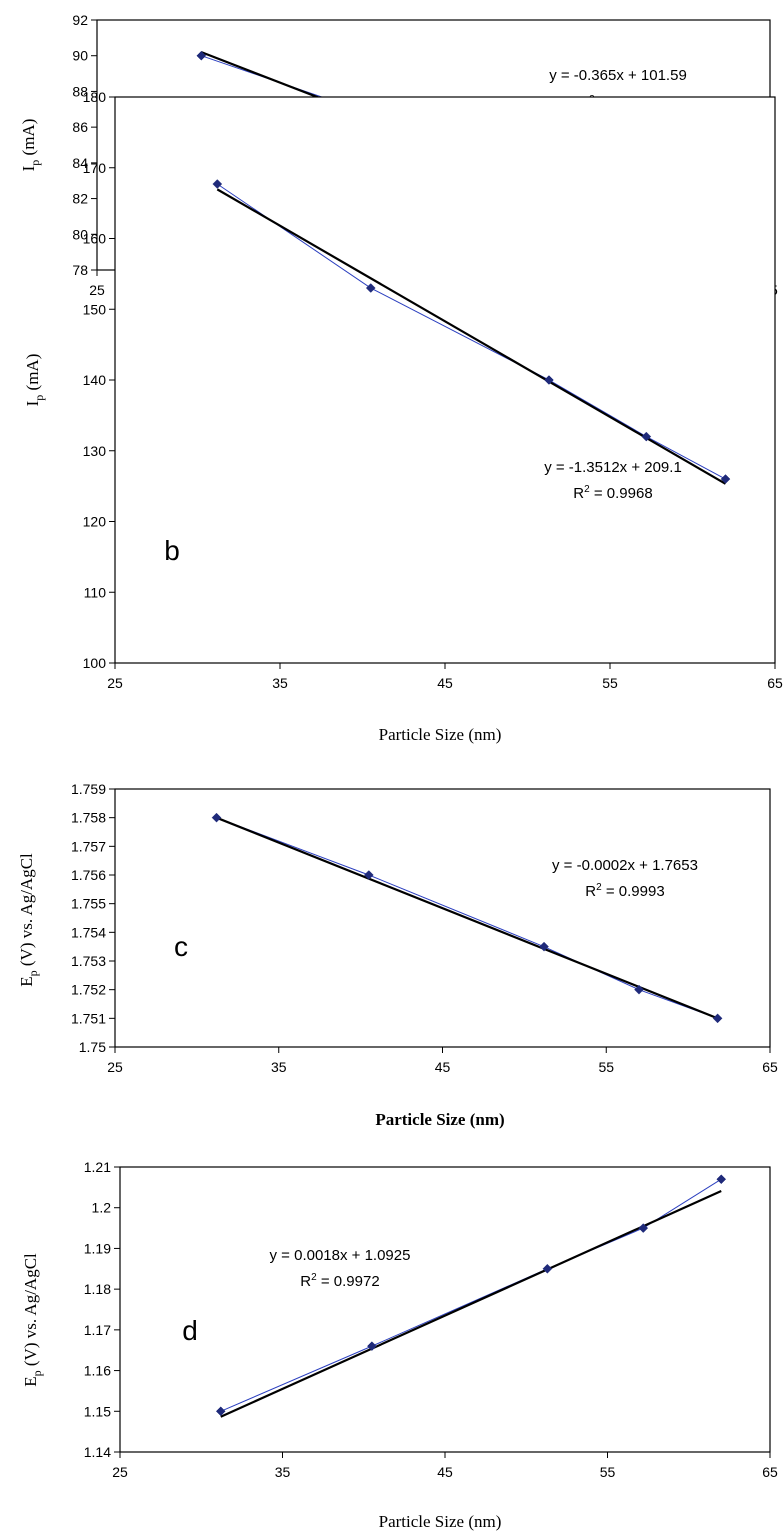 The width and height of the screenshot is (784, 1536). Describe the element at coordinates (80, 270) in the screenshot. I see `y-tick-label: 78` at that location.